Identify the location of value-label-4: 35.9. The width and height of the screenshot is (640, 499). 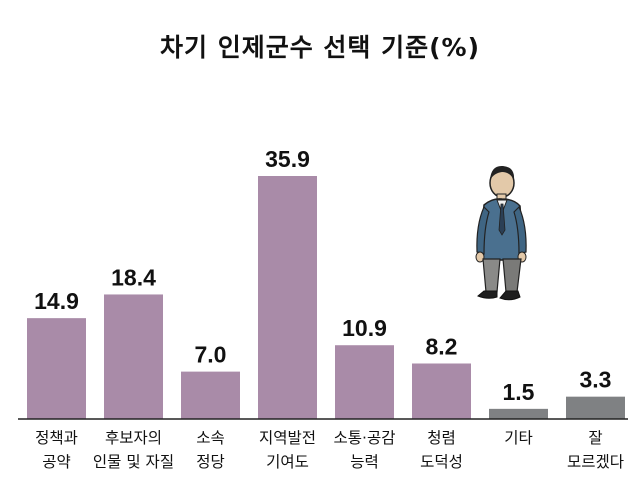
(287, 159).